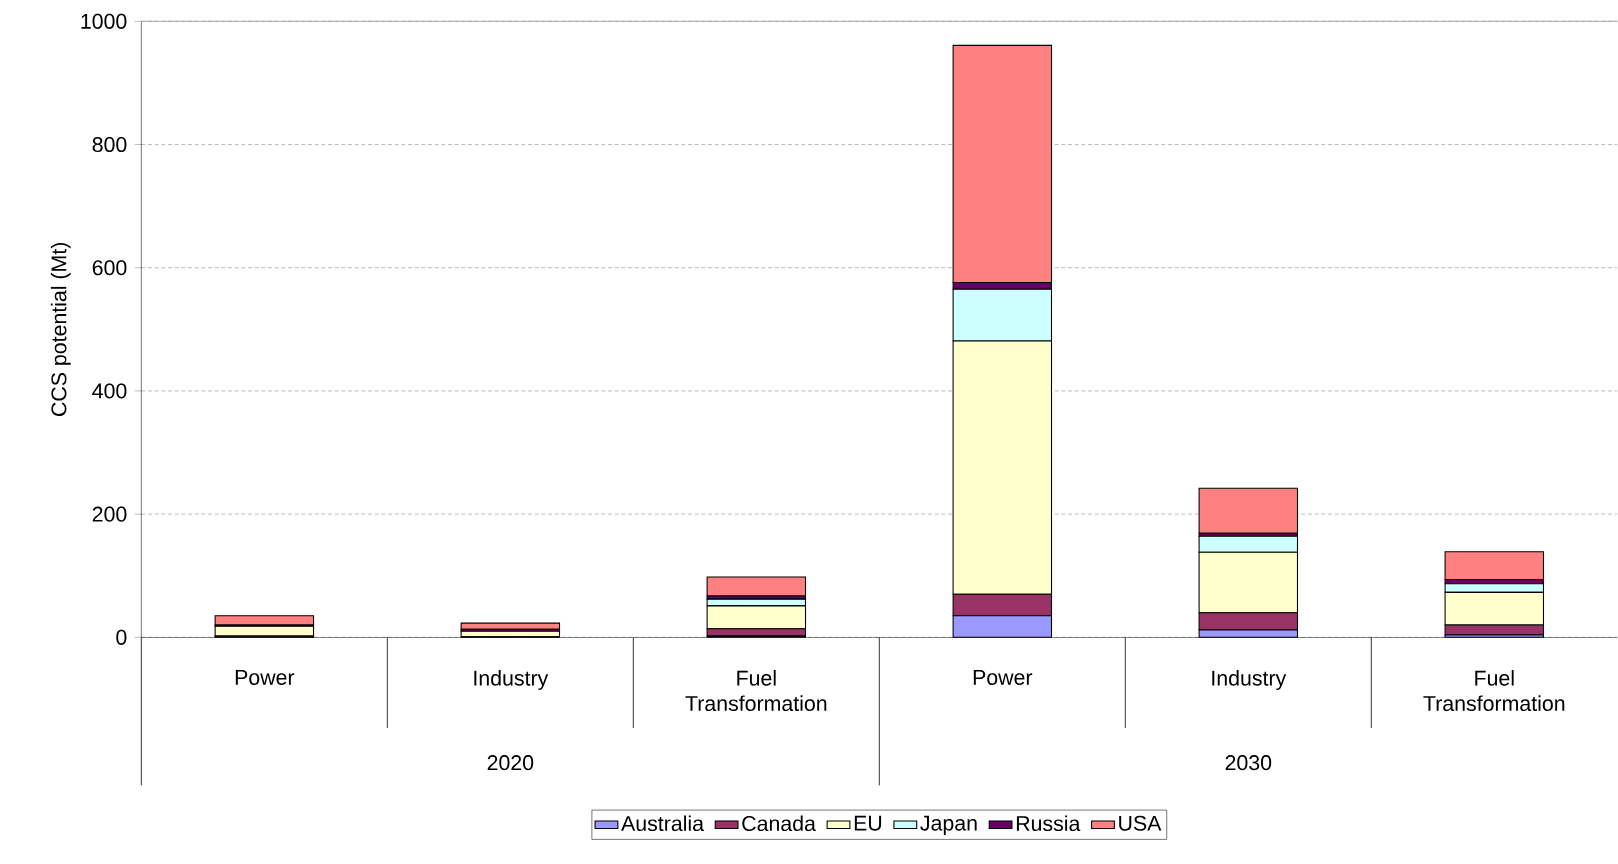 Image resolution: width=1618 pixels, height=864 pixels. What do you see at coordinates (1140, 823) in the screenshot?
I see `legend-label: USA` at bounding box center [1140, 823].